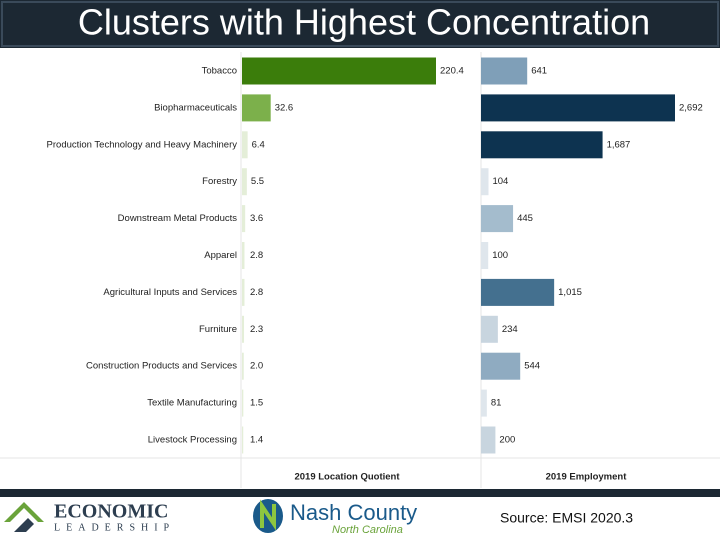  Describe the element at coordinates (256, 403) in the screenshot. I see `value-label: 1.5` at that location.